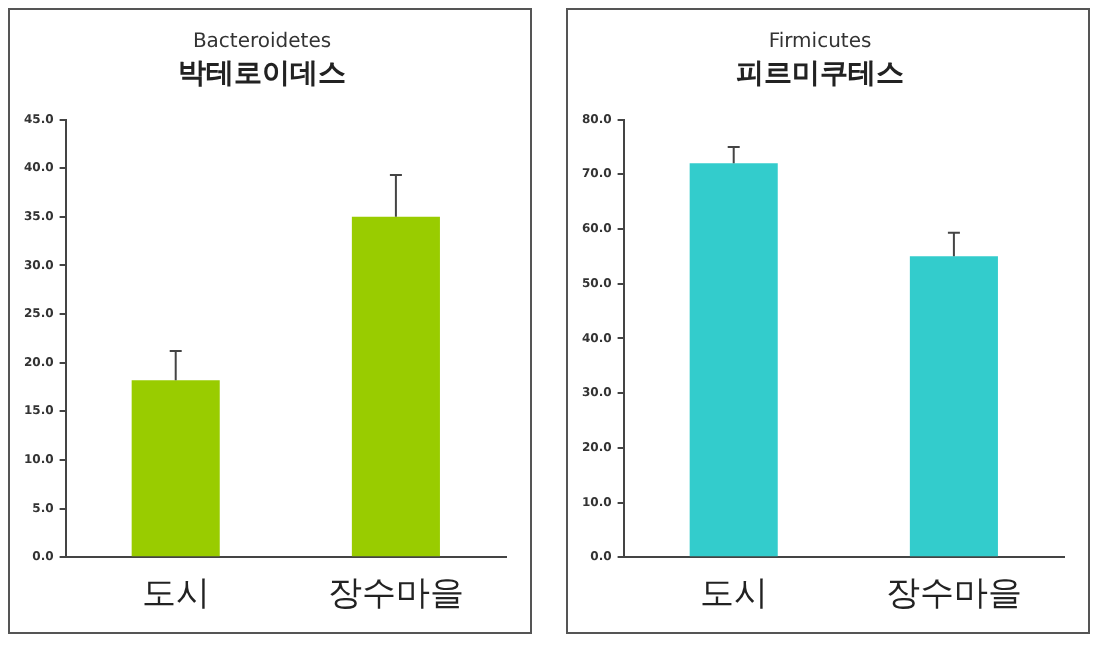 Image resolution: width=1100 pixels, height=646 pixels. I want to click on chart-title: Firmicutes, so click(820, 42).